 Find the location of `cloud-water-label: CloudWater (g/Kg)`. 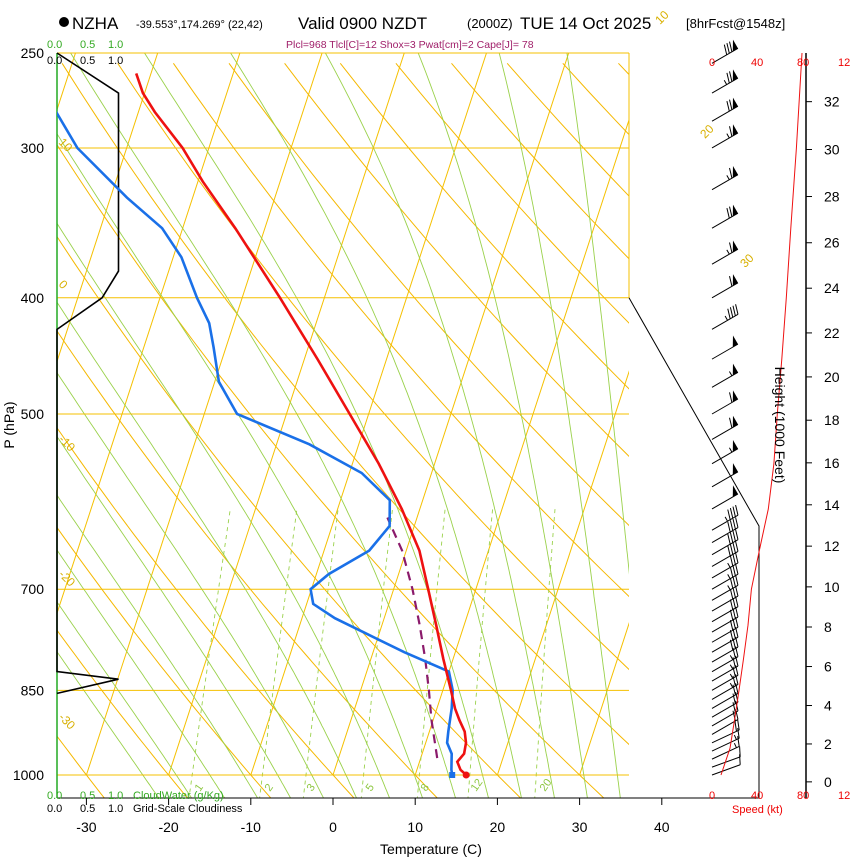

cloud-water-label: CloudWater (g/Kg) is located at coordinates (178, 796).